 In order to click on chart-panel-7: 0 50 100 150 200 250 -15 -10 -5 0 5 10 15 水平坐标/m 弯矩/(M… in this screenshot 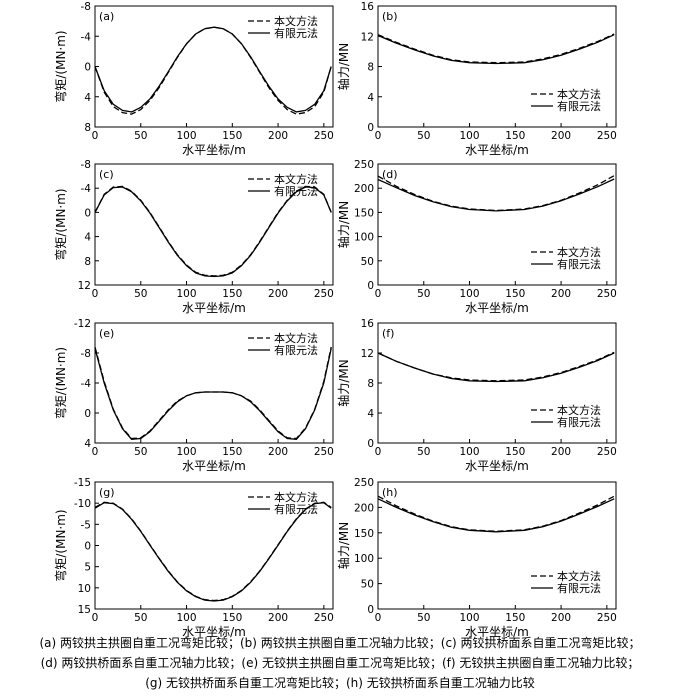, I will do `click(193, 558)`.